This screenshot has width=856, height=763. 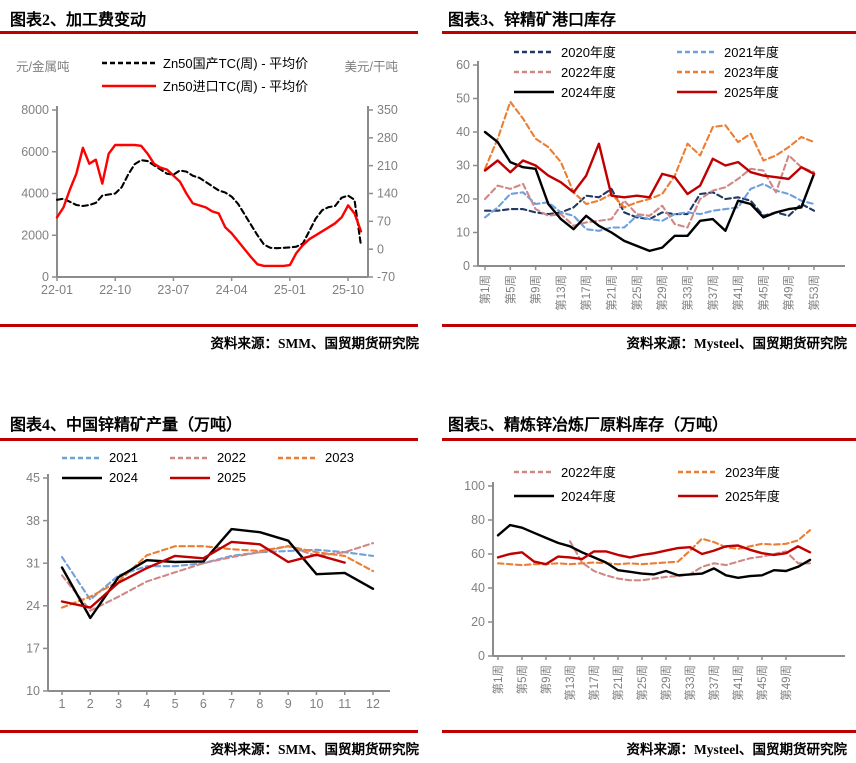 What do you see at coordinates (232, 290) in the screenshot?
I see `x-tick-label: 24-04` at bounding box center [232, 290].